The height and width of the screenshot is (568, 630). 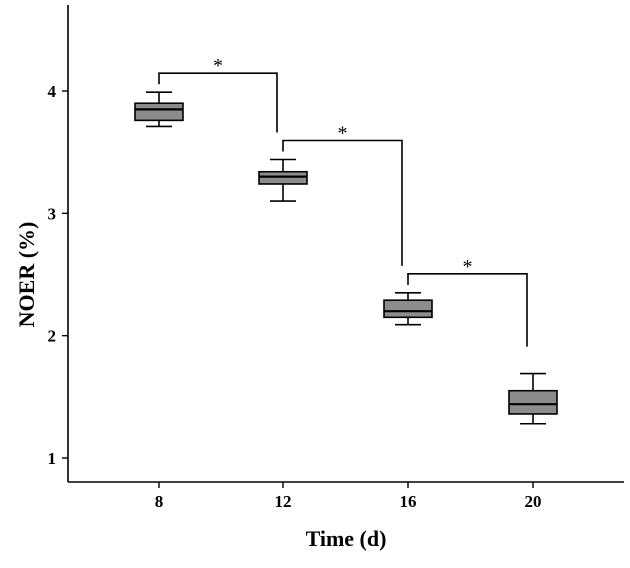 What do you see at coordinates (52, 213) in the screenshot?
I see `y-tick-label: 3` at bounding box center [52, 213].